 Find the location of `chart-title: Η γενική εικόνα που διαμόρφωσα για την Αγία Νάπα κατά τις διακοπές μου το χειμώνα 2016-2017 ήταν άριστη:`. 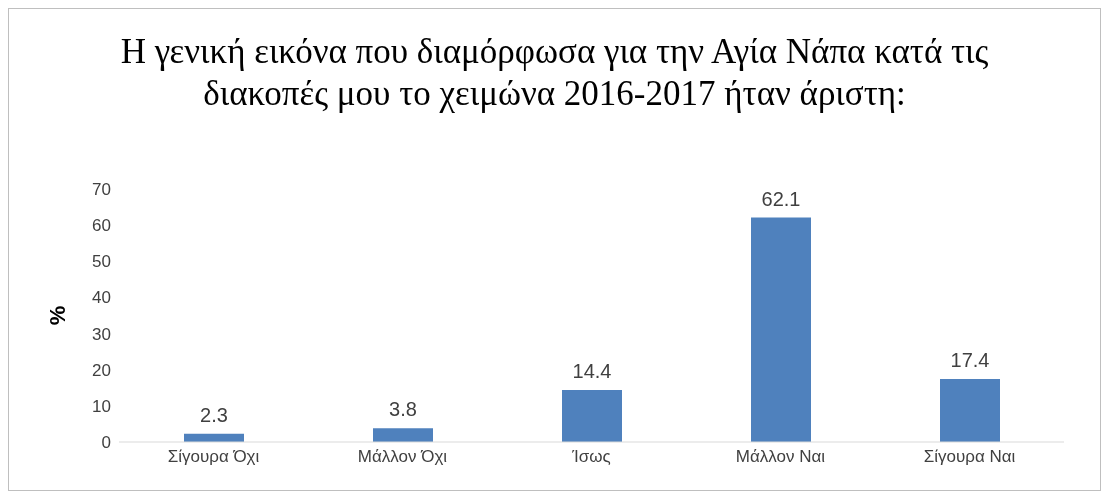

chart-title: Η γενική εικόνα που διαμόρφωσα για την Αγία Νάπα κατά τις διακοπές μου το χειμώνα 2016-2017 ήταν άριστη: is located at coordinates (554, 73).